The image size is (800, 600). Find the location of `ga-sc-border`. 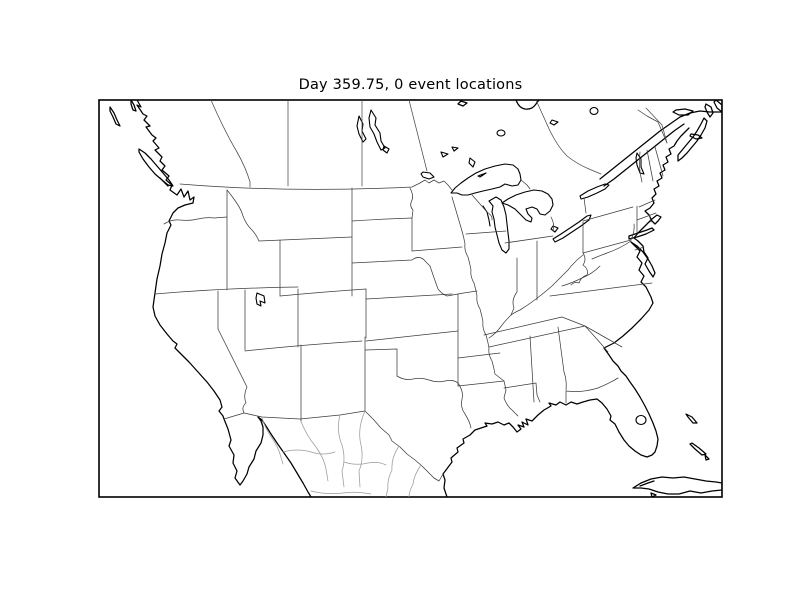

ga-sc-border is located at coordinates (596, 339).